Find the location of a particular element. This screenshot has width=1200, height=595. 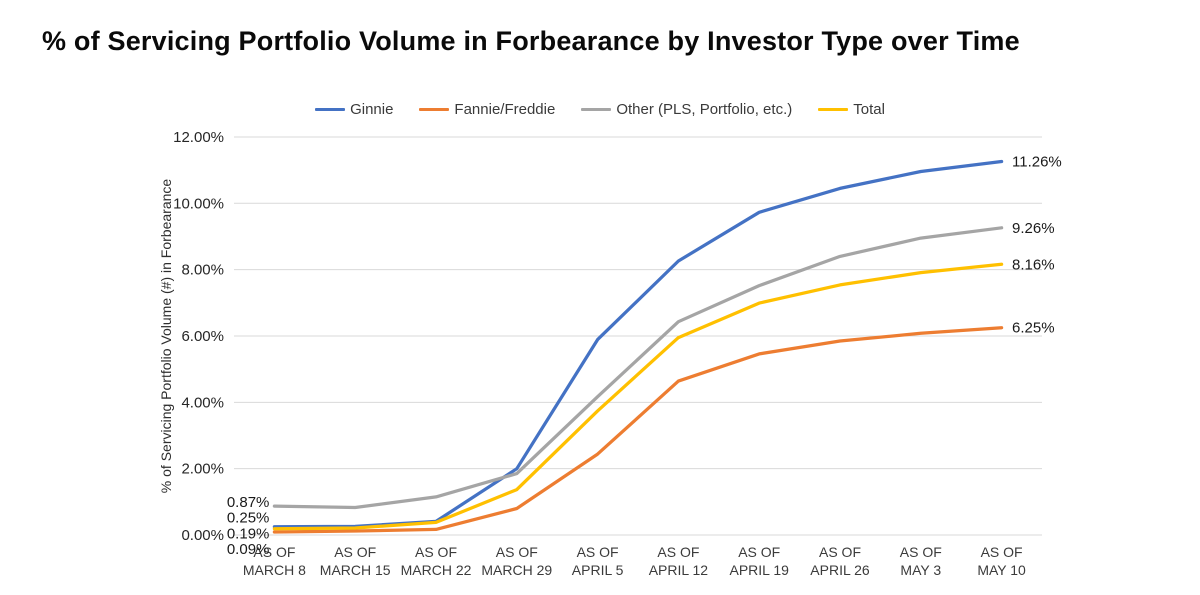

end-data-label: 11.26% is located at coordinates (1037, 162).